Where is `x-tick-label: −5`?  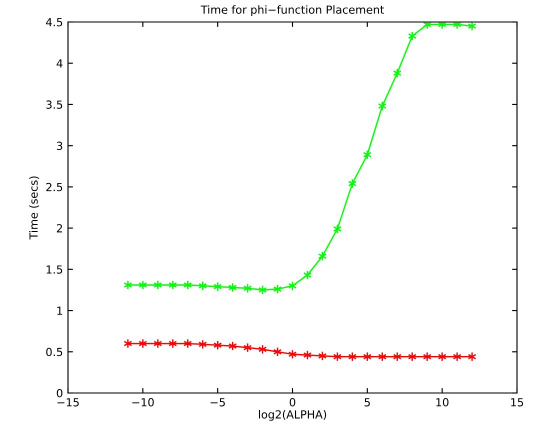 x-tick-label: −5 is located at coordinates (217, 402).